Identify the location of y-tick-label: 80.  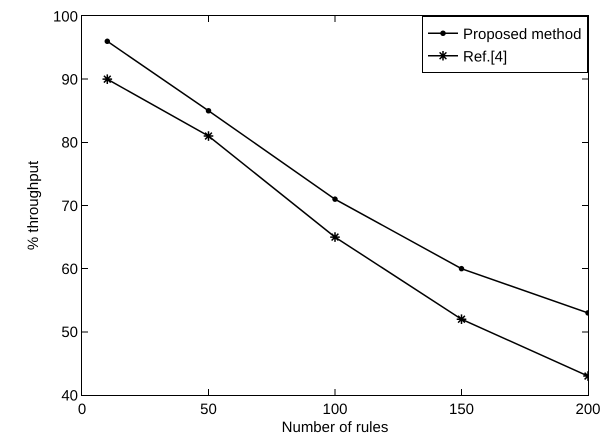
(69, 143).